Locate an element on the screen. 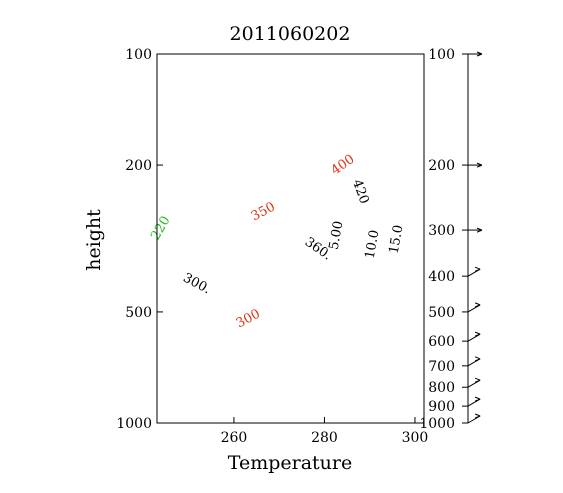  y-tick-label: 100 is located at coordinates (138, 55).